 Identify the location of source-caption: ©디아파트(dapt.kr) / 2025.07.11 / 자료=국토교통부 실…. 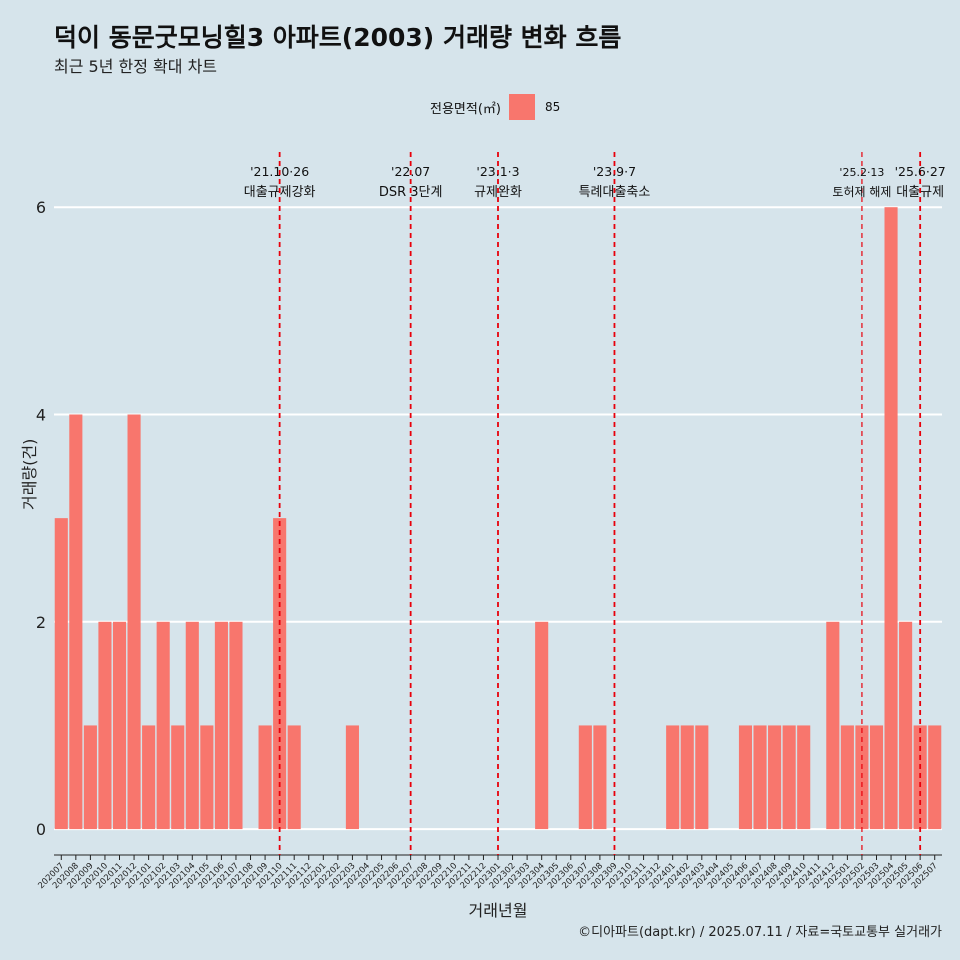
(760, 932).